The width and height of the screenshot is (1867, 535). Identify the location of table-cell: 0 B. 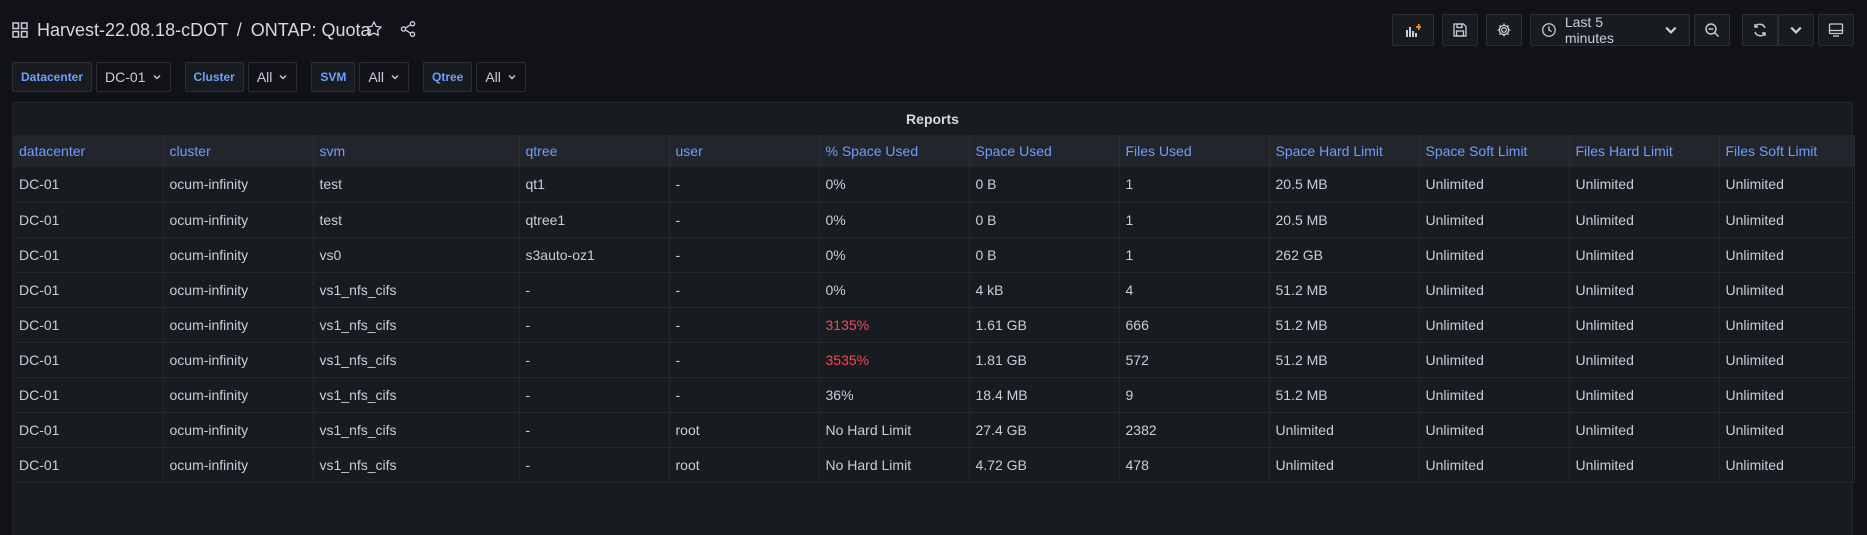
(1044, 185).